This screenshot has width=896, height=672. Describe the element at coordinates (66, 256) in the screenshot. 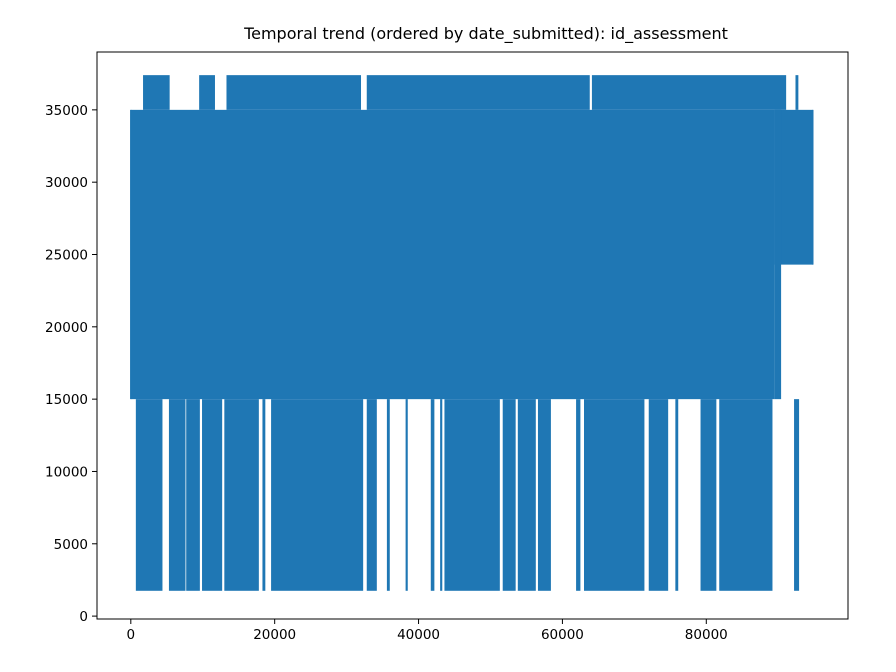

I see `y-tick-label: 25000` at that location.